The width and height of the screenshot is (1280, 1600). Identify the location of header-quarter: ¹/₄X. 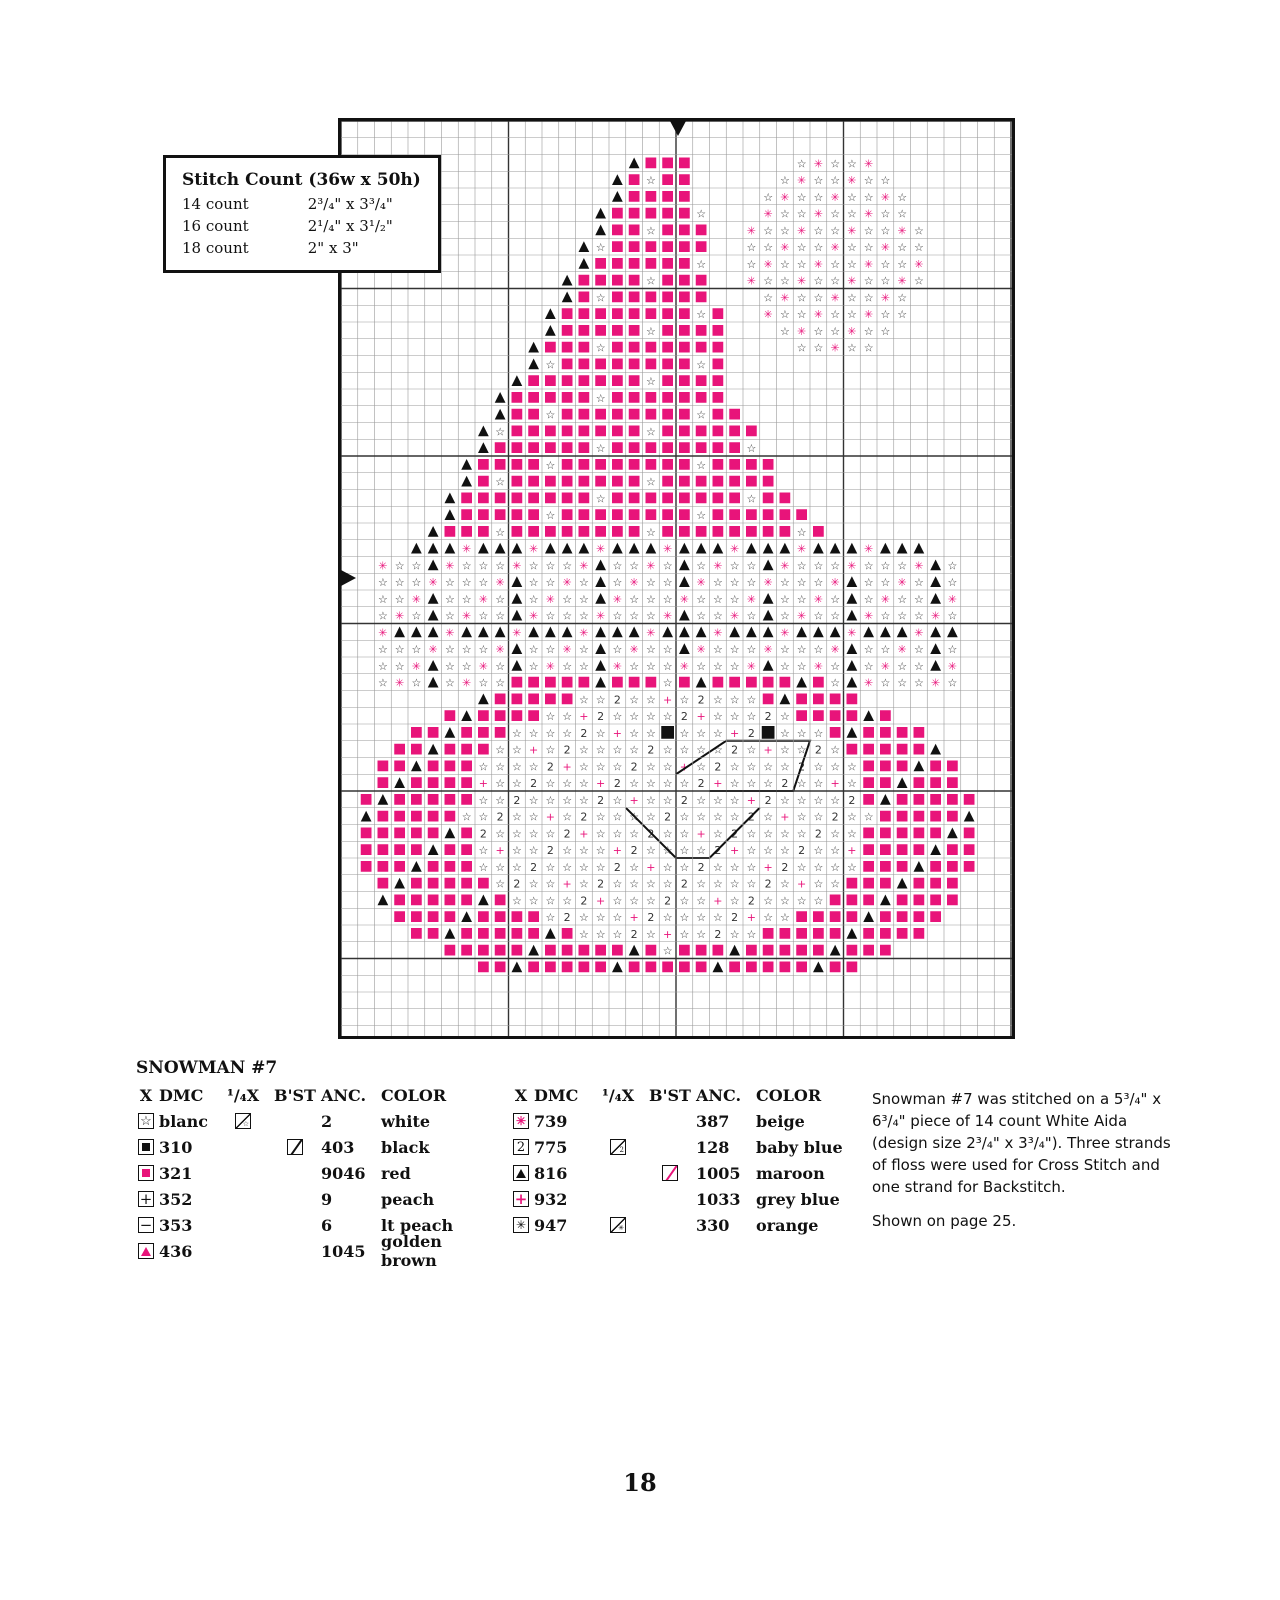
(243, 1095).